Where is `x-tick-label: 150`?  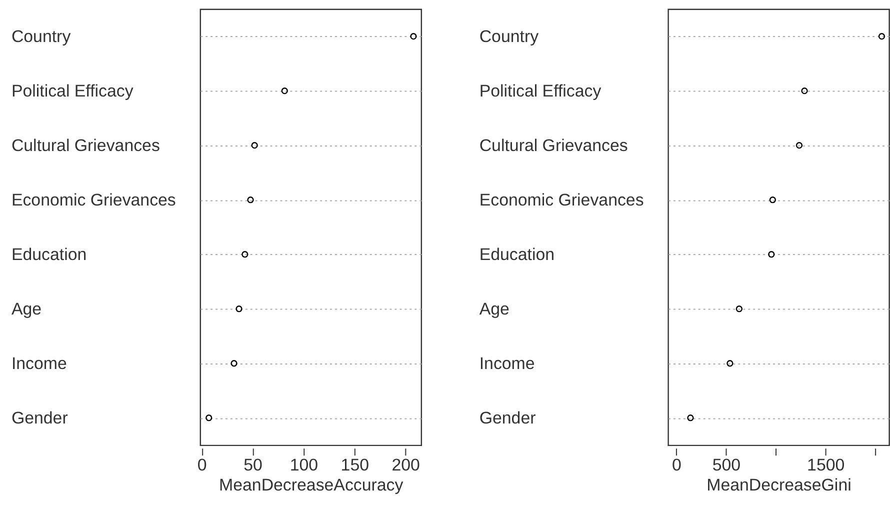 x-tick-label: 150 is located at coordinates (355, 465).